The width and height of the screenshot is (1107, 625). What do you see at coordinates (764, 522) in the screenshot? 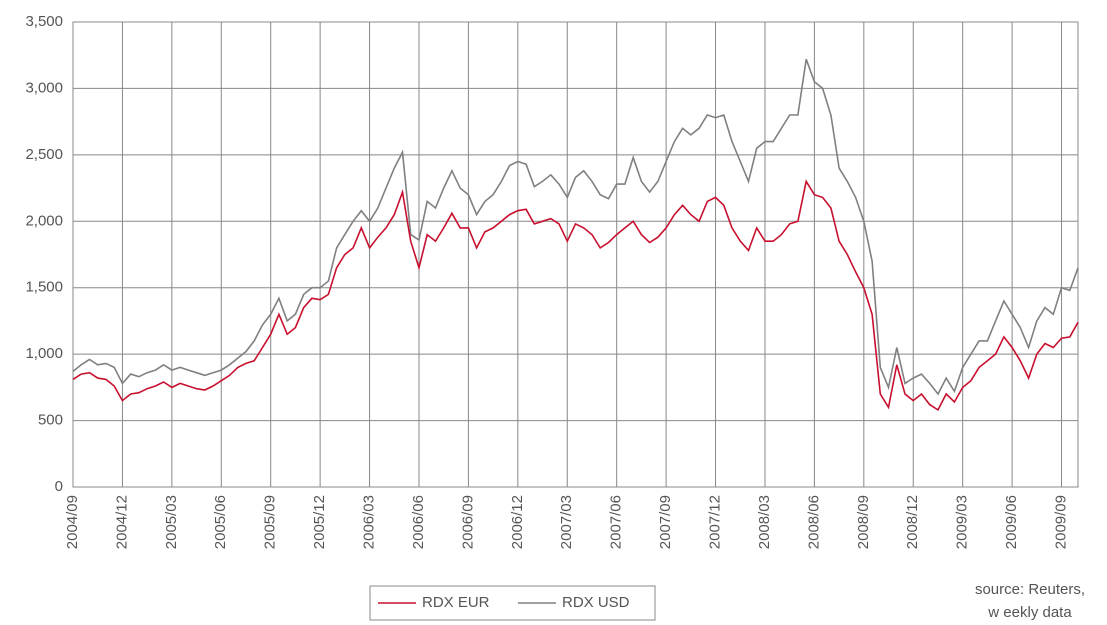
I see `x-tick-label: 2008/03` at bounding box center [764, 522].